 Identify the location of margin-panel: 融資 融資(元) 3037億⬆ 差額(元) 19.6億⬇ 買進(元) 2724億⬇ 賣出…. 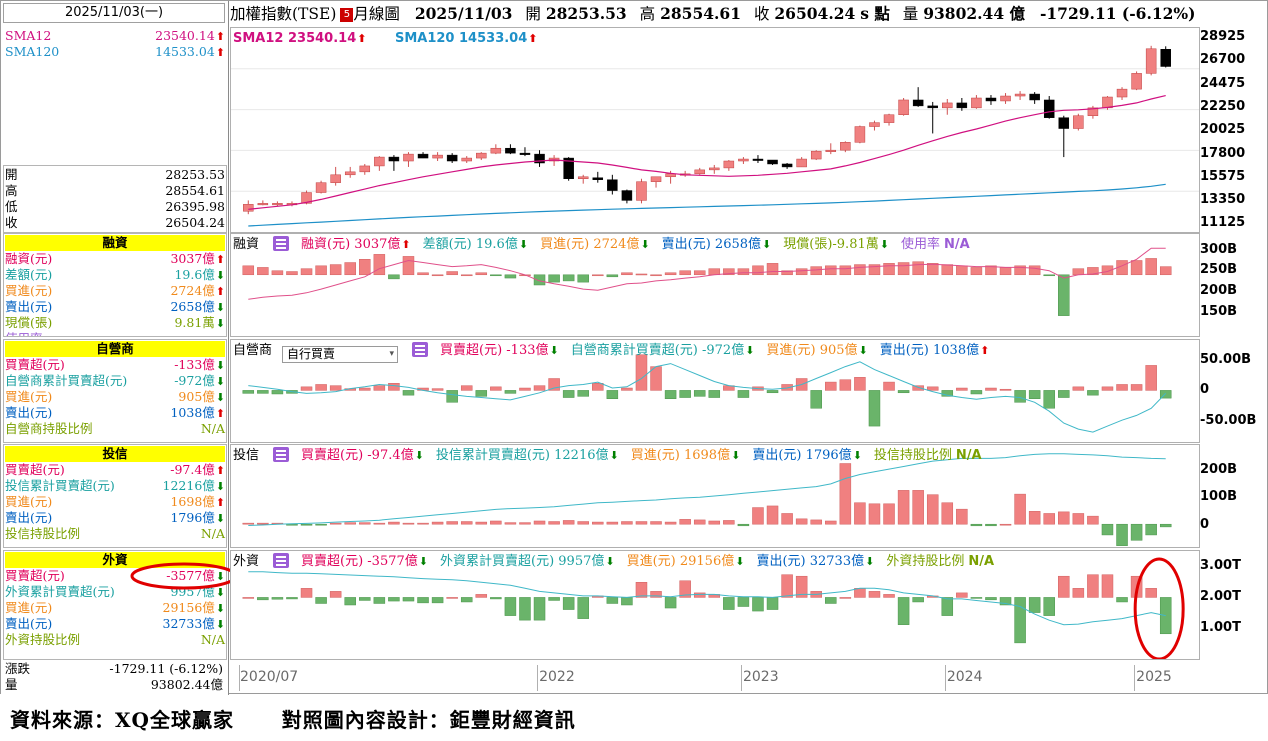
(715, 285).